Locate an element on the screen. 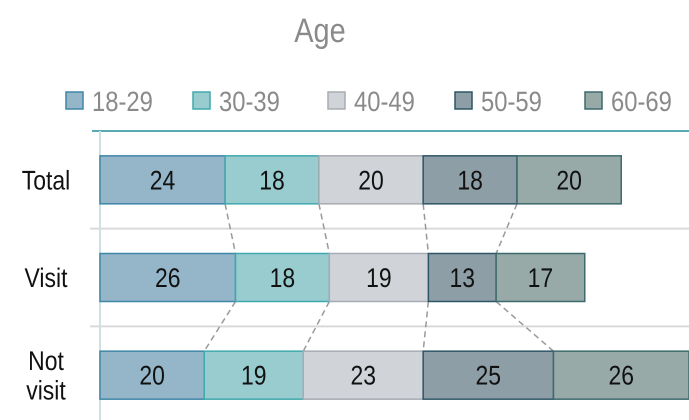 The height and width of the screenshot is (420, 689). data-label: 25 is located at coordinates (489, 376).